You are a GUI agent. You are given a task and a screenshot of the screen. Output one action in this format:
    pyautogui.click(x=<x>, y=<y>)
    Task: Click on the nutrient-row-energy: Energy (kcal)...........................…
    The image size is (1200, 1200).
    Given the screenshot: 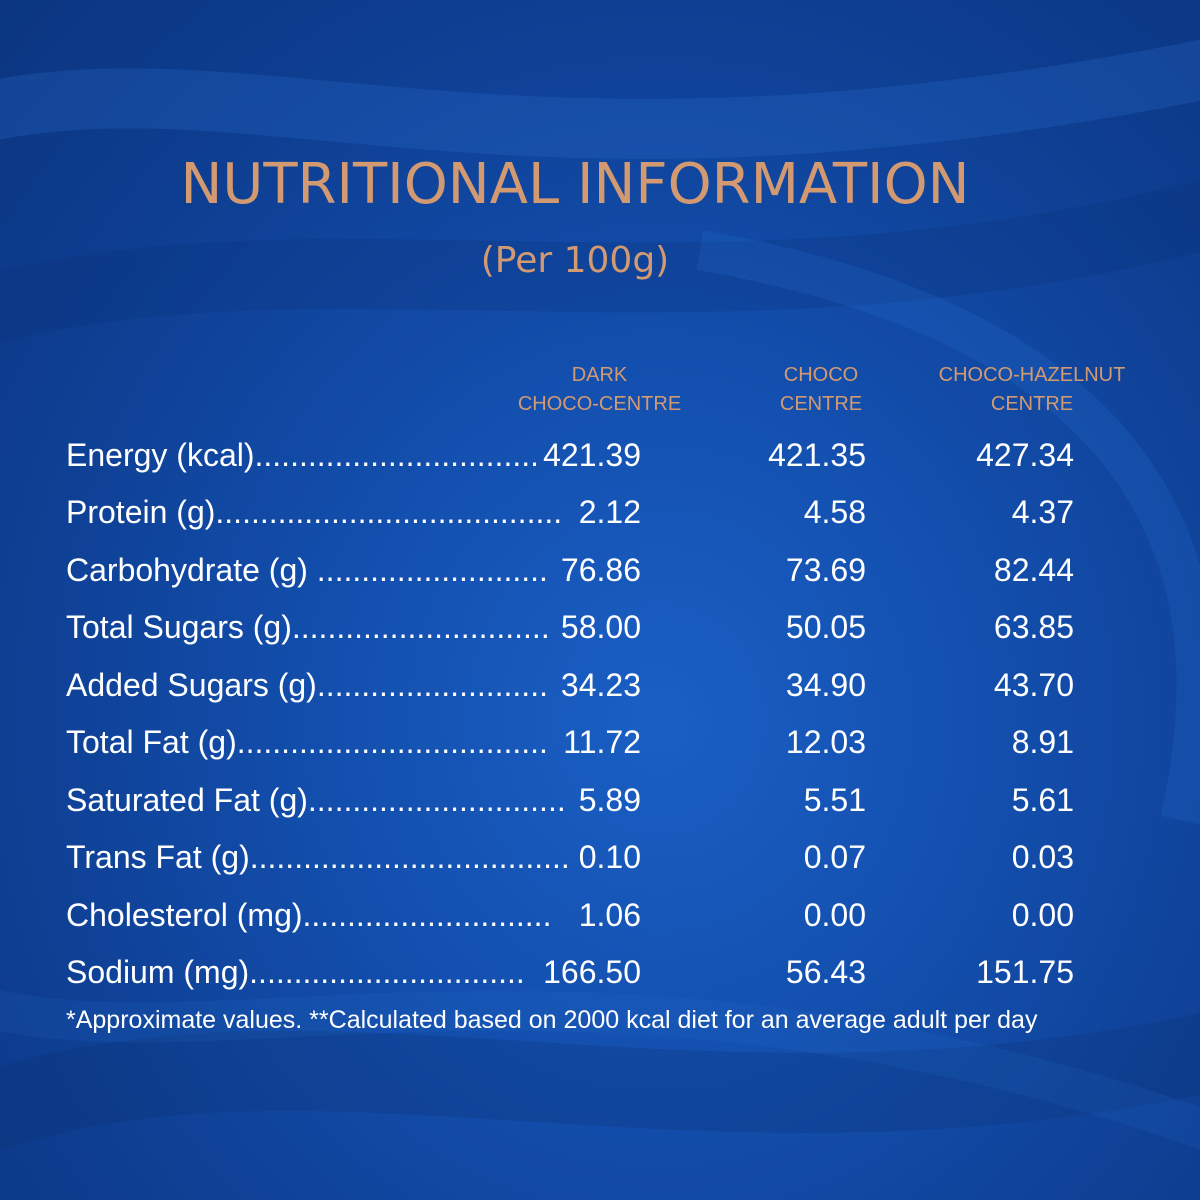 What is the action you would take?
    pyautogui.click(x=616, y=455)
    